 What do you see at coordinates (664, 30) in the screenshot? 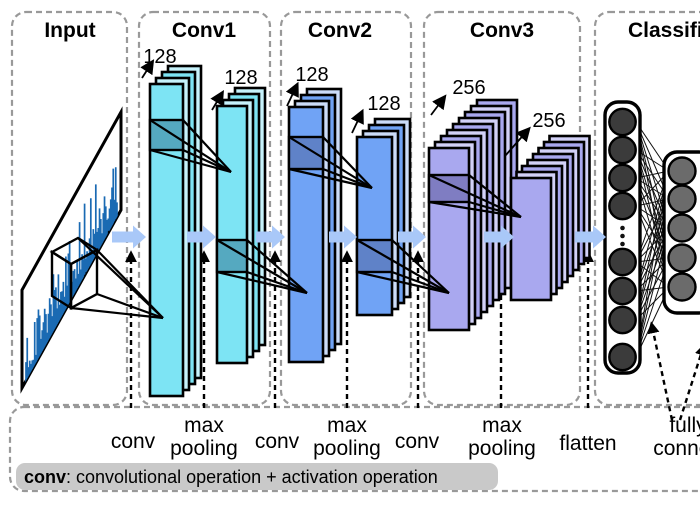
I see `classification-title: Classification` at bounding box center [664, 30].